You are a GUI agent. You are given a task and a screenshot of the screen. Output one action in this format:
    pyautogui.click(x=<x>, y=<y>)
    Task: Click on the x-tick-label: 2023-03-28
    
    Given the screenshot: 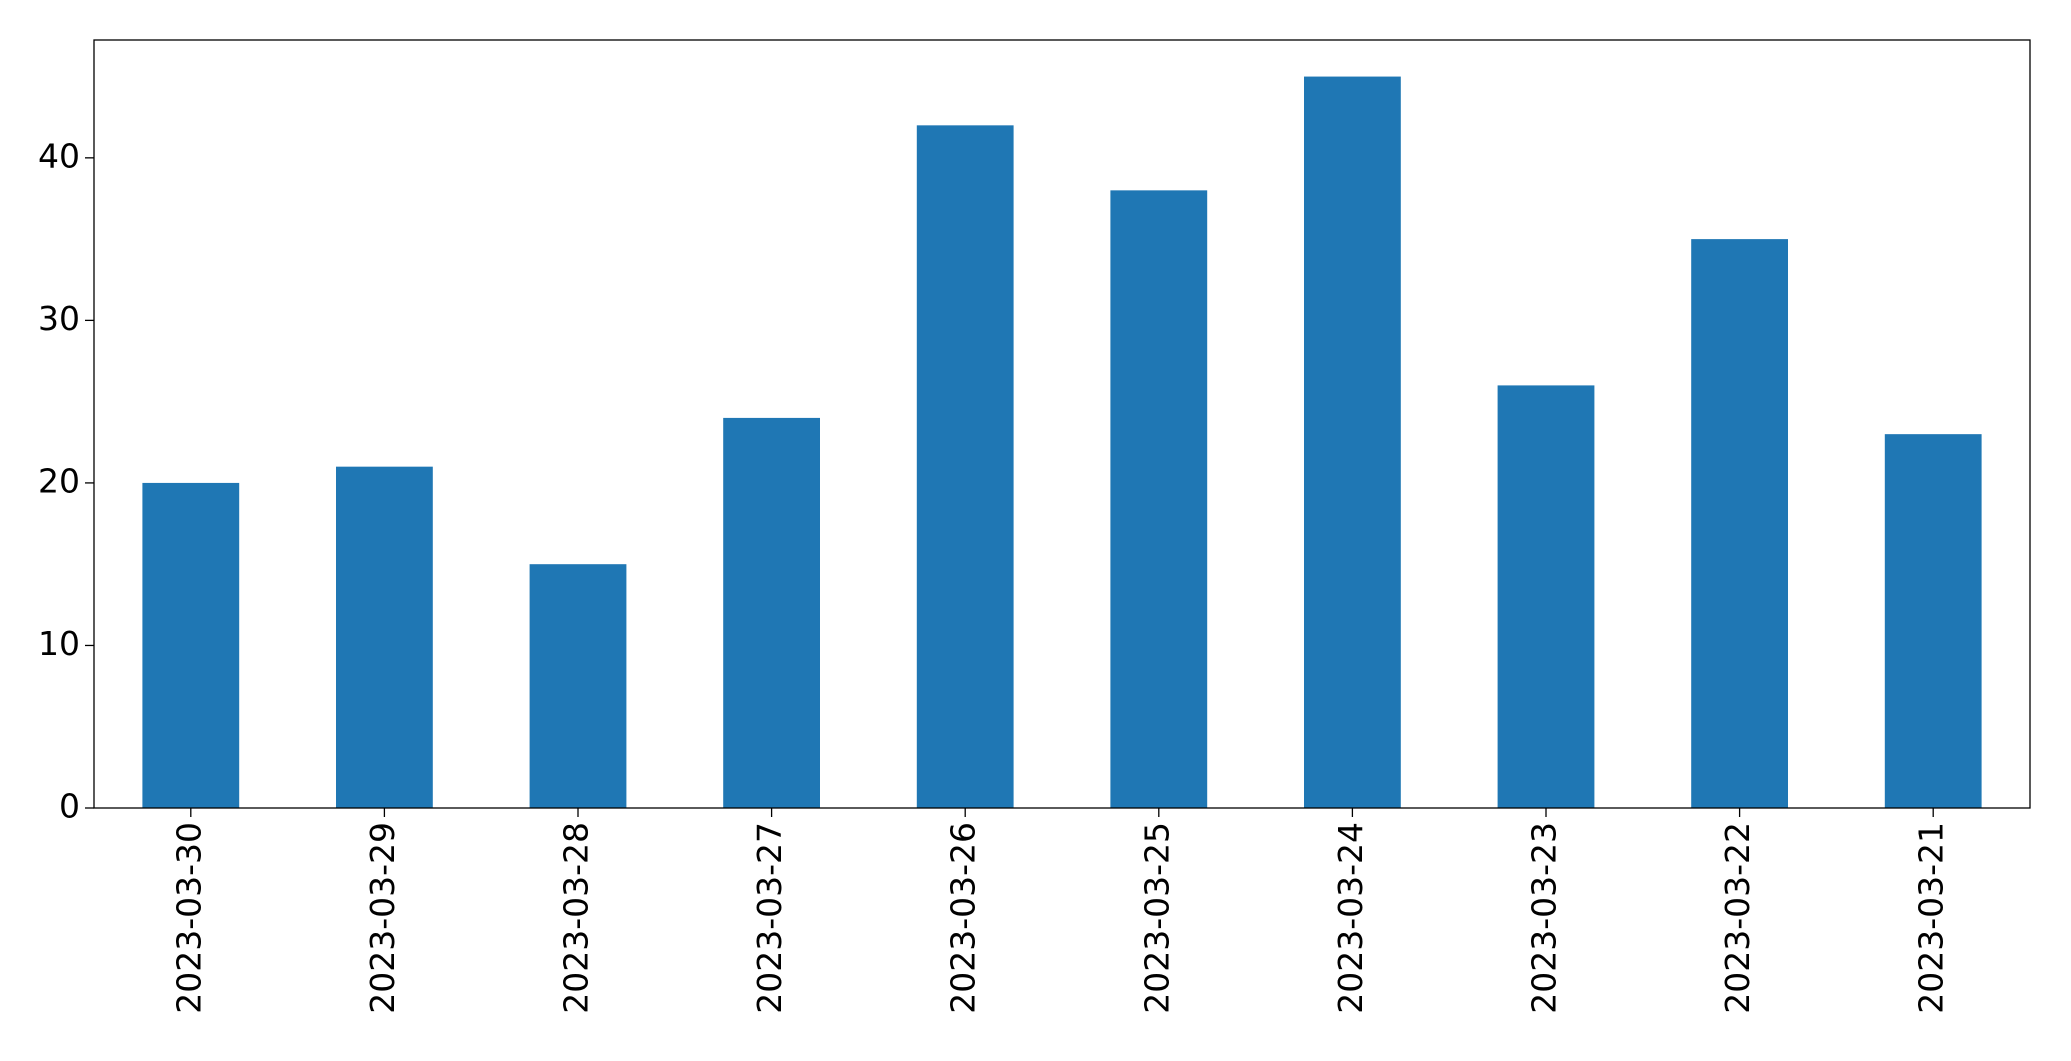 What is the action you would take?
    pyautogui.click(x=576, y=918)
    